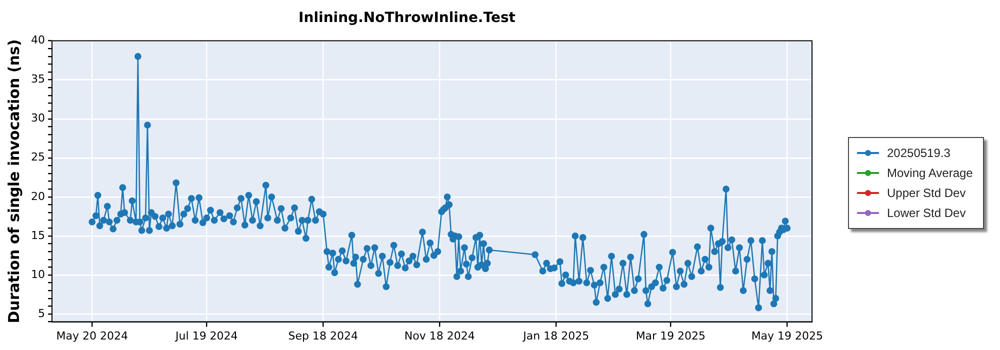  I want to click on y-tick-label: 15, so click(37, 235).